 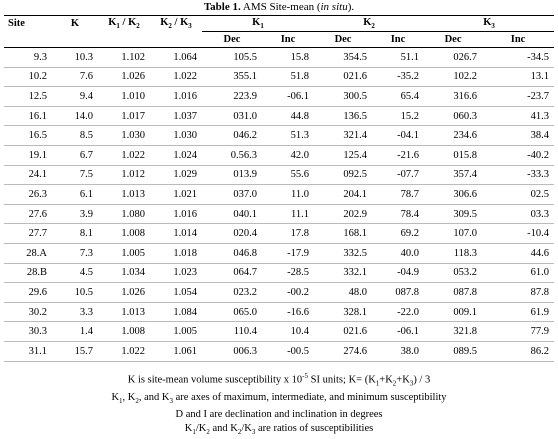 I want to click on table-cell: -23.7, so click(x=518, y=96).